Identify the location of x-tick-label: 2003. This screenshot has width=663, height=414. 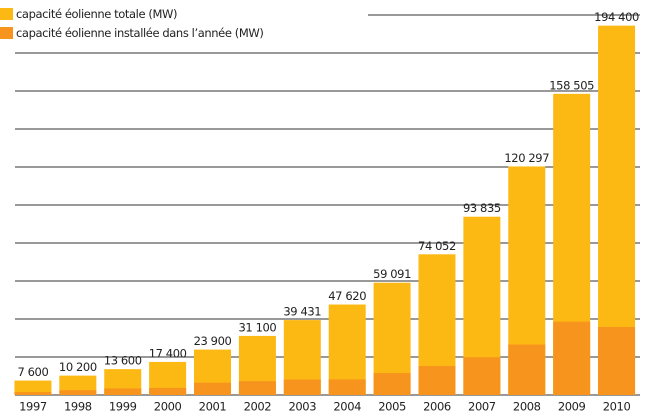
(302, 407).